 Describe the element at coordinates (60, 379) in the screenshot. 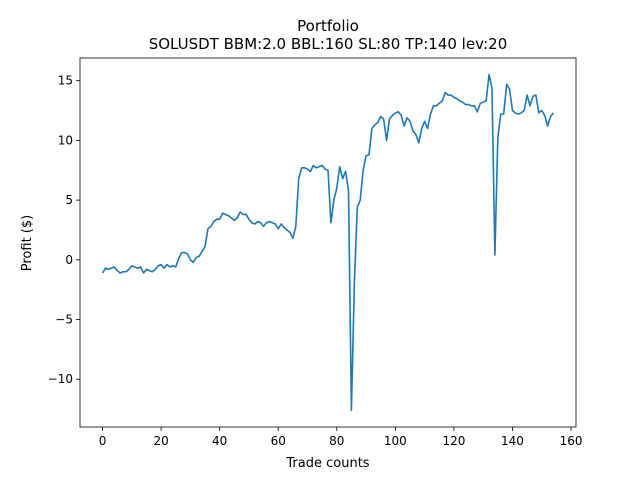

I see `y-tick-label: −10` at that location.